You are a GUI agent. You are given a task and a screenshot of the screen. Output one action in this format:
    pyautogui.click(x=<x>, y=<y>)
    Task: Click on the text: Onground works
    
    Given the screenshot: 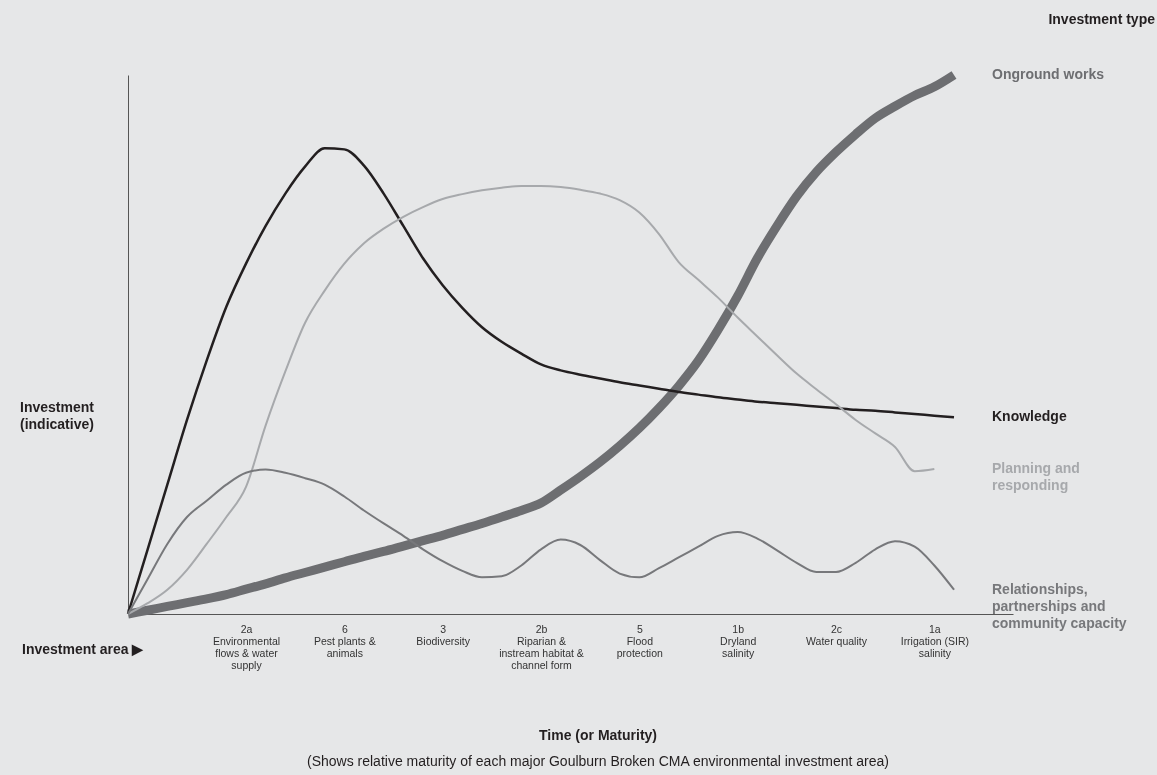 What is the action you would take?
    pyautogui.click(x=1048, y=74)
    